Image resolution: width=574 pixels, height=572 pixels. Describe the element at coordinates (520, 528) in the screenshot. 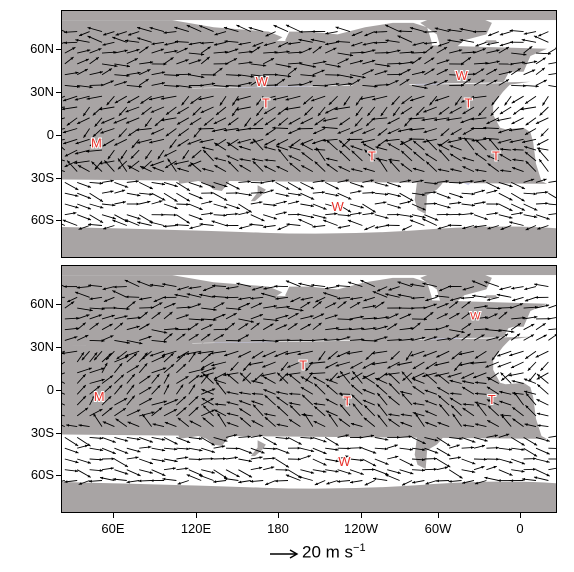

I see `xlabel-0: 0` at that location.